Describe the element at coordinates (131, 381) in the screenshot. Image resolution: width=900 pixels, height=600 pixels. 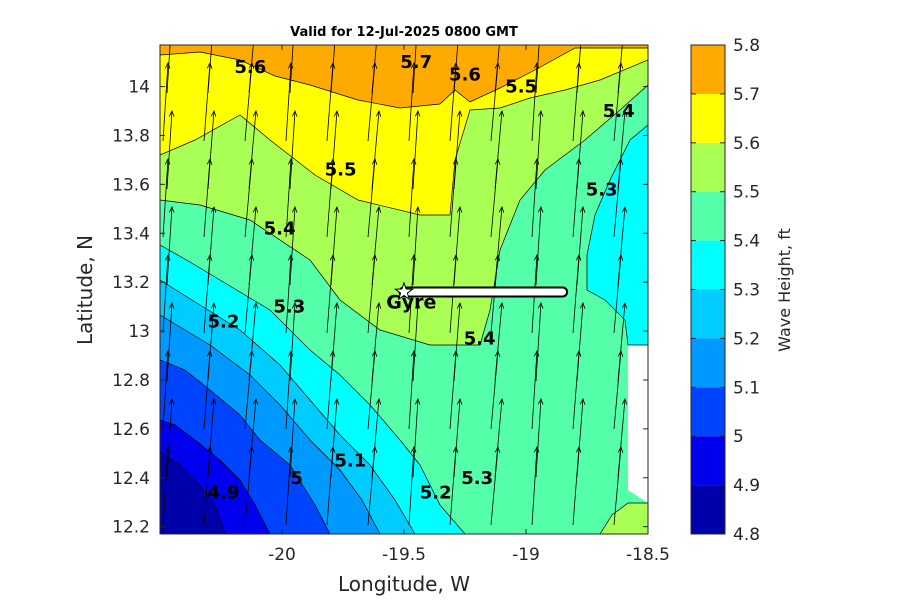
I see `y-tick-label: 12.8` at that location.